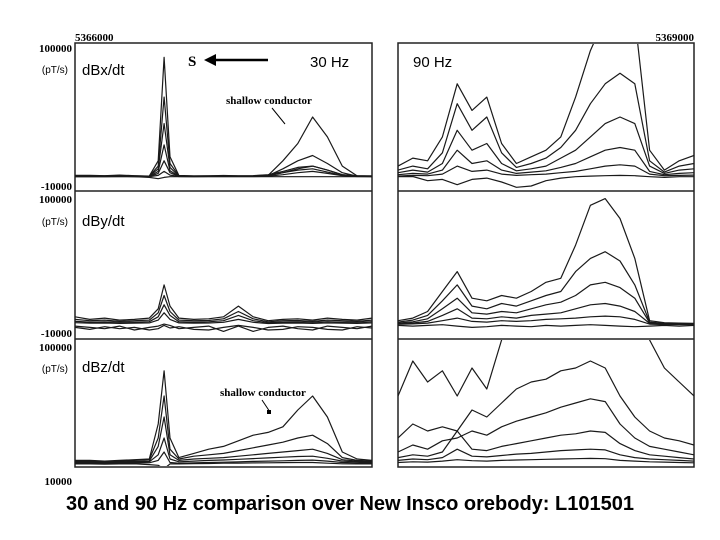  What do you see at coordinates (57, 334) in the screenshot?
I see `y-bottom-label-2: -10000` at bounding box center [57, 334].